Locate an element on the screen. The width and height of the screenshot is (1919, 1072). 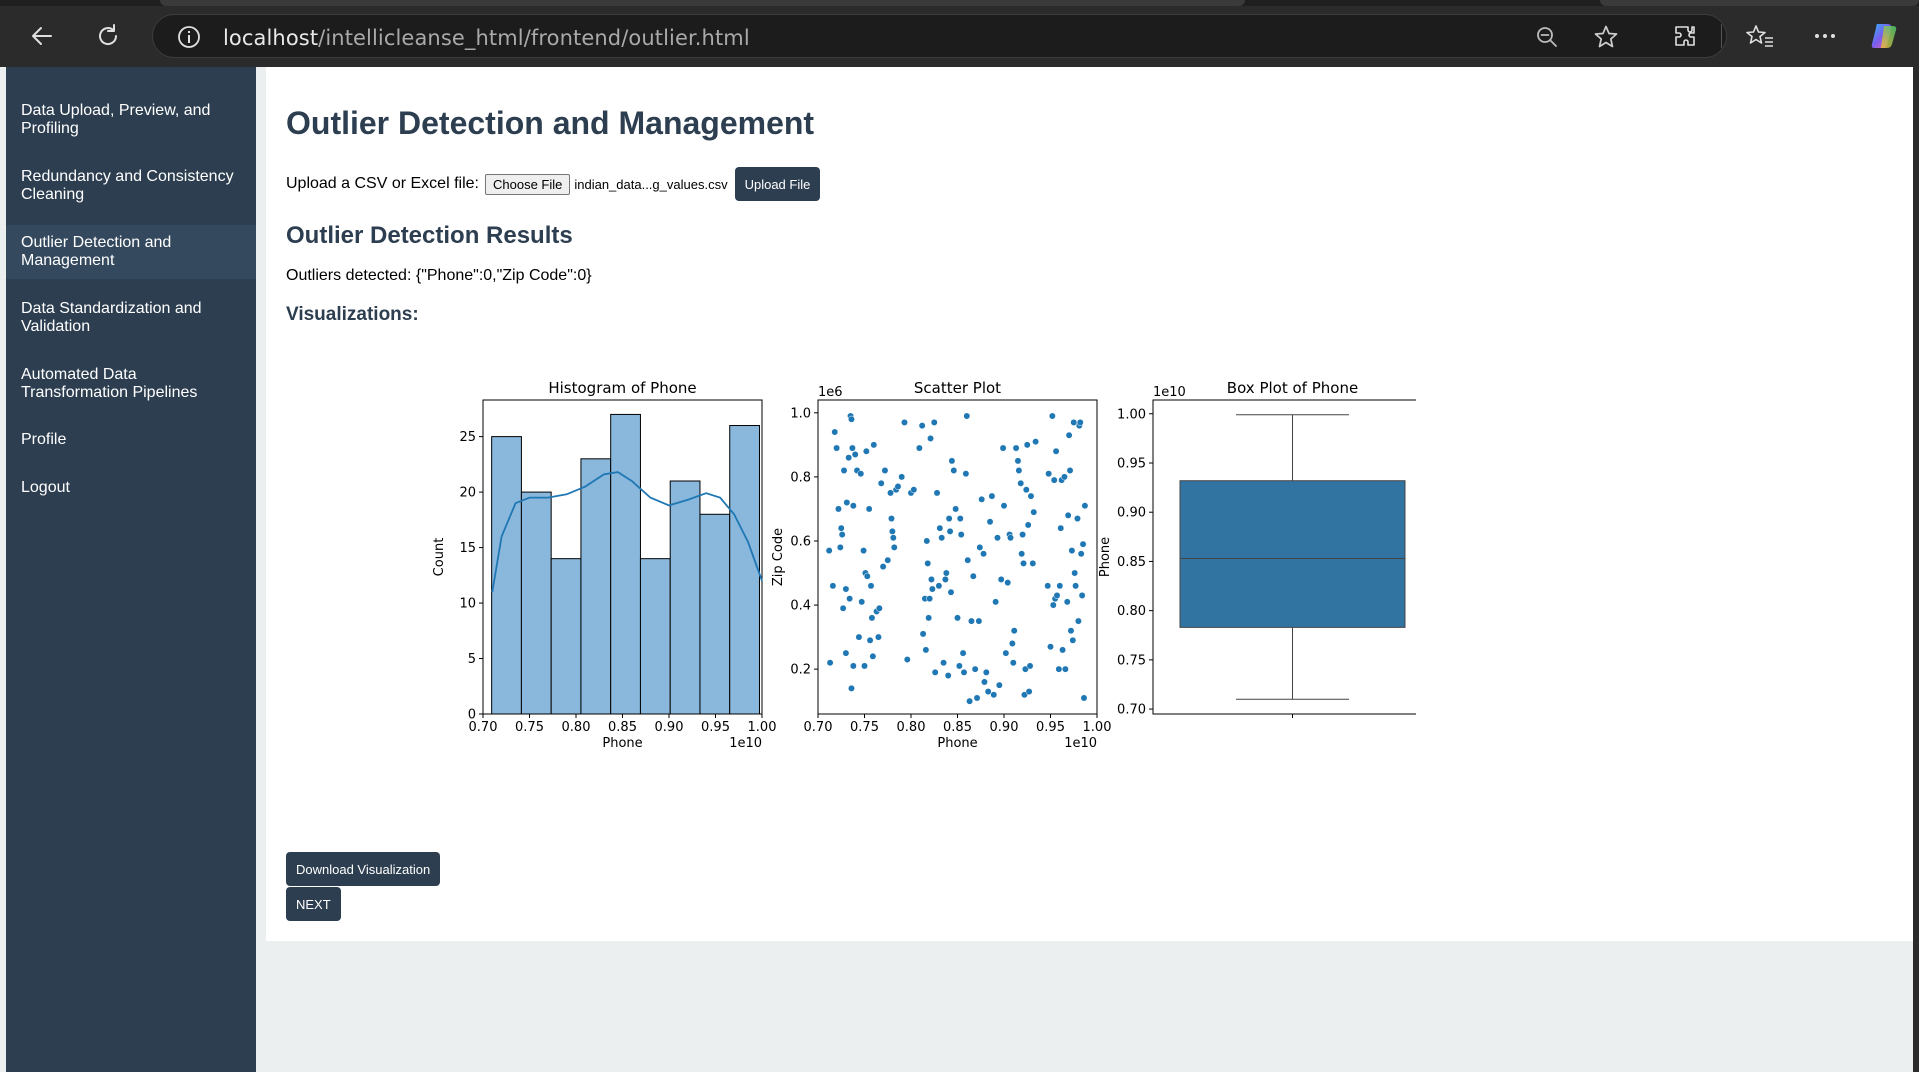
download-visualization-button: Download Visualization is located at coordinates (363, 869).